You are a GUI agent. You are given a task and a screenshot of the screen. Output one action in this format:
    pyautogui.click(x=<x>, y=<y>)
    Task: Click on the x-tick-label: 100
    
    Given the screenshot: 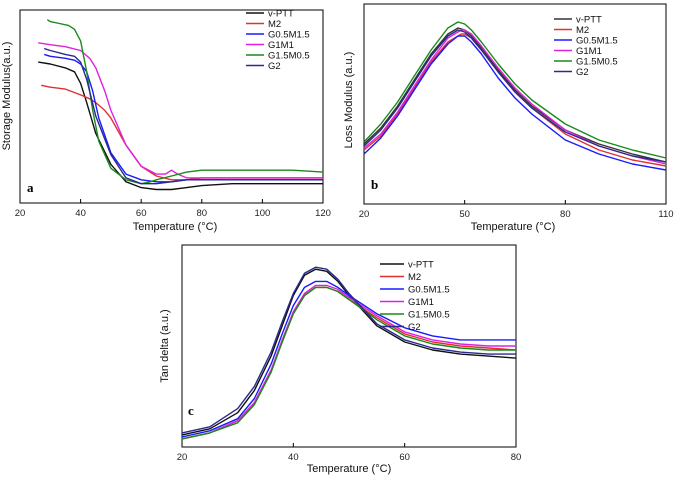 What is the action you would take?
    pyautogui.click(x=262, y=213)
    